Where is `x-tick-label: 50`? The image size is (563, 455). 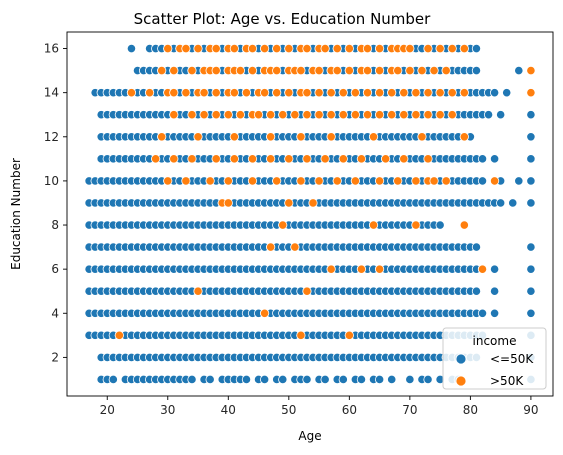
x-tick-label: 50 is located at coordinates (288, 410).